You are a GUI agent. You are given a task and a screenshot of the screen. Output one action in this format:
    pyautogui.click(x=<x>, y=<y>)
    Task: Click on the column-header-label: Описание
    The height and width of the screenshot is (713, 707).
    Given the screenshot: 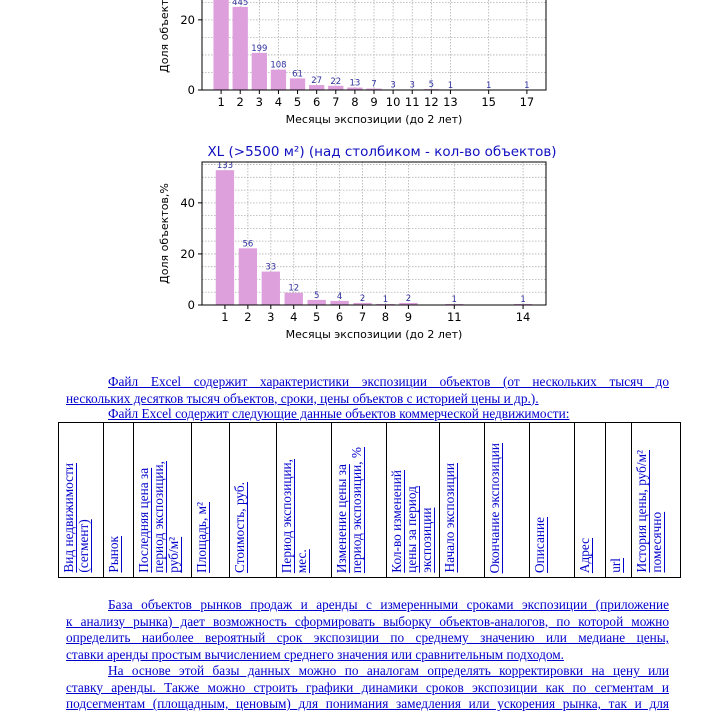 What is the action you would take?
    pyautogui.click(x=539, y=545)
    